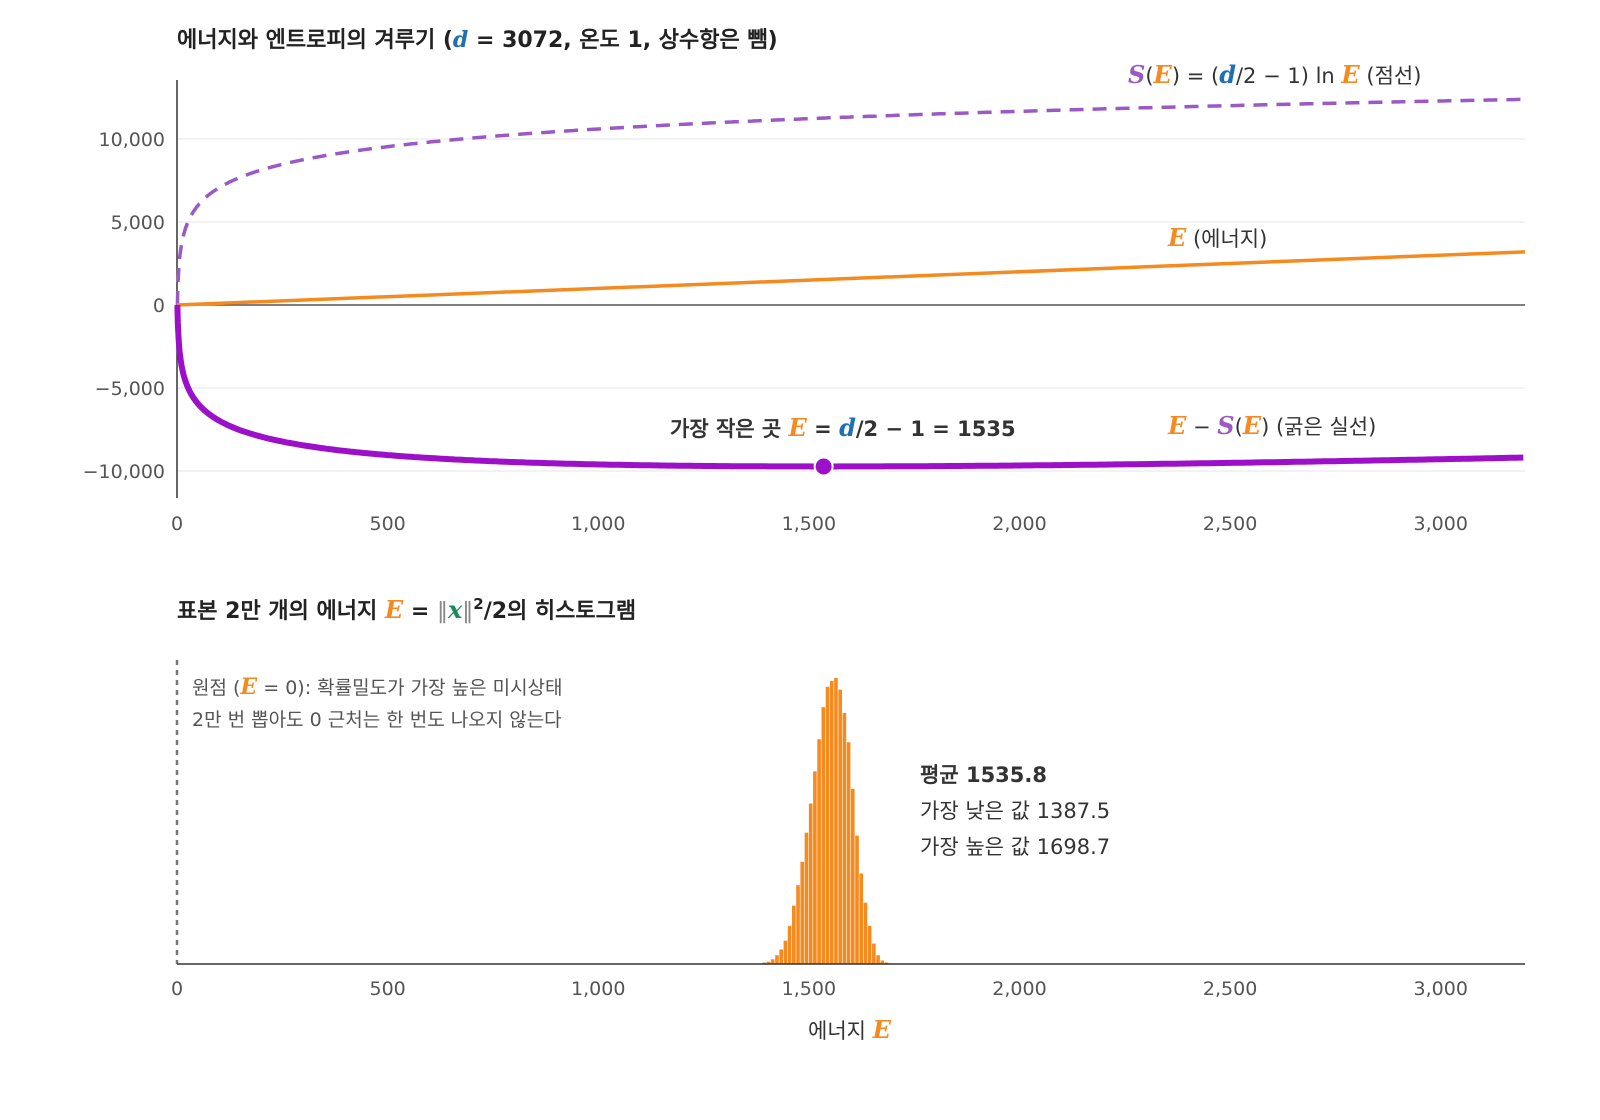  What do you see at coordinates (1271, 425) in the screenshot?
I see `free-energy-series-label: E − S(E) (굵은 실선)` at bounding box center [1271, 425].